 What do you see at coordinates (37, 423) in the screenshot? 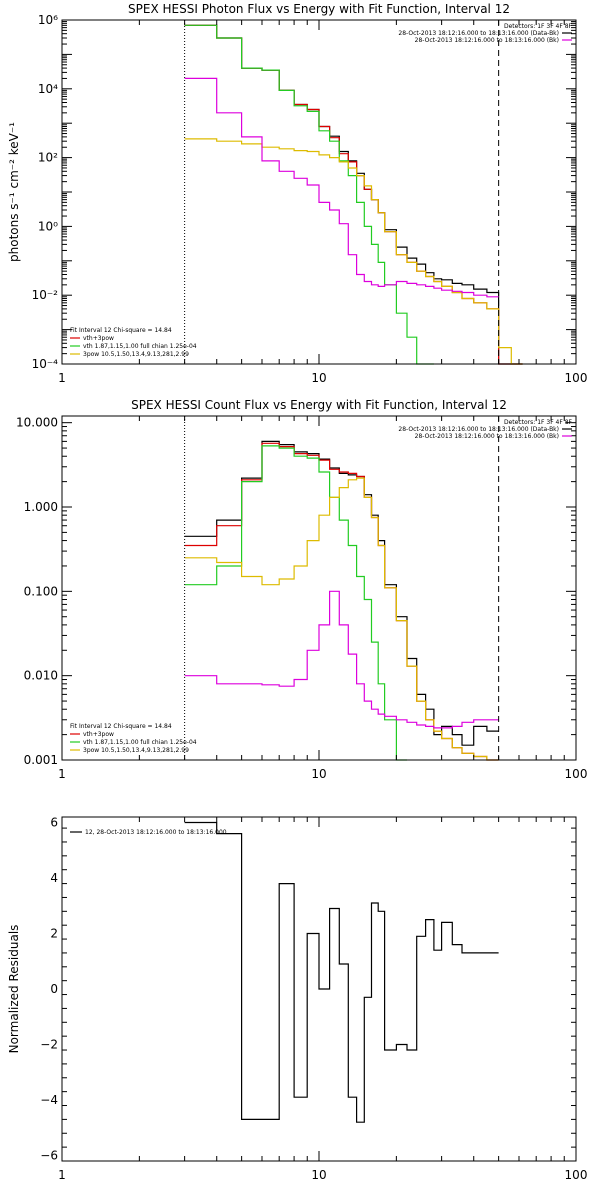
I see `y-tick-label: 10.000` at bounding box center [37, 423].